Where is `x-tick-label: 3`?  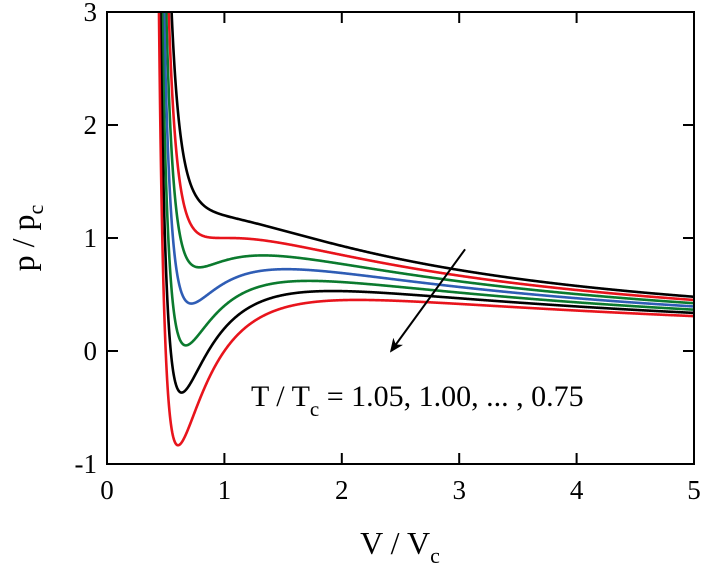 x-tick-label: 3 is located at coordinates (459, 490).